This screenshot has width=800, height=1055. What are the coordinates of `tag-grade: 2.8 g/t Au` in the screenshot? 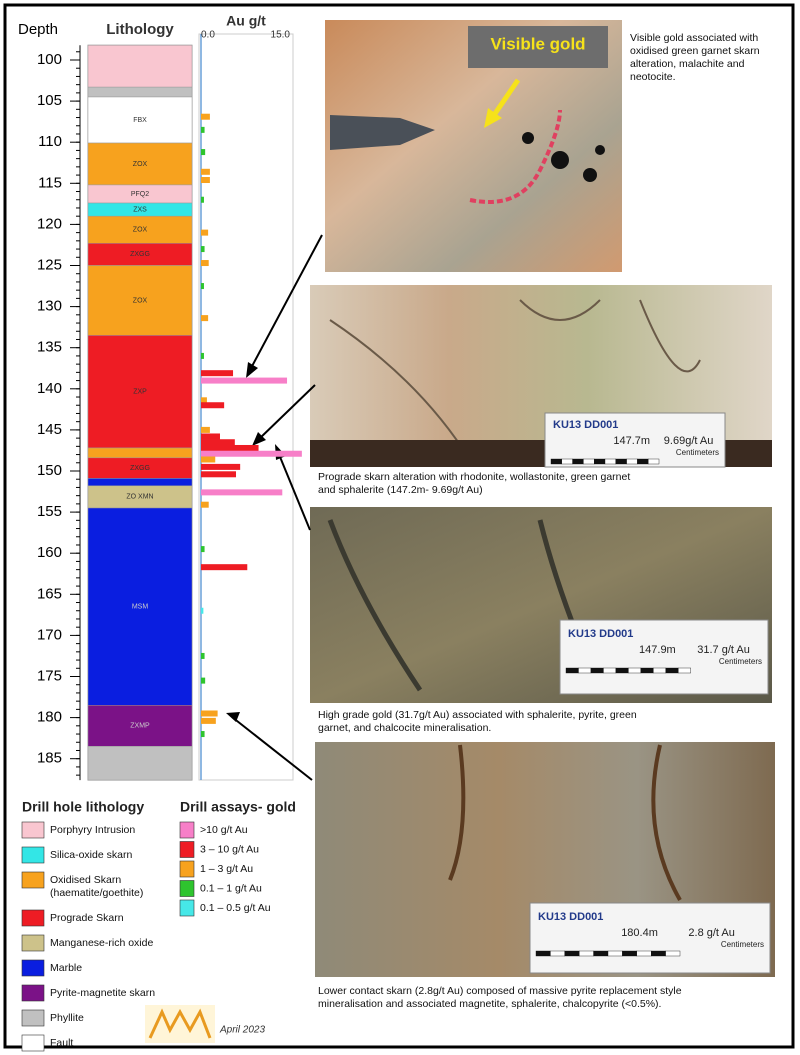 It's located at (711, 933).